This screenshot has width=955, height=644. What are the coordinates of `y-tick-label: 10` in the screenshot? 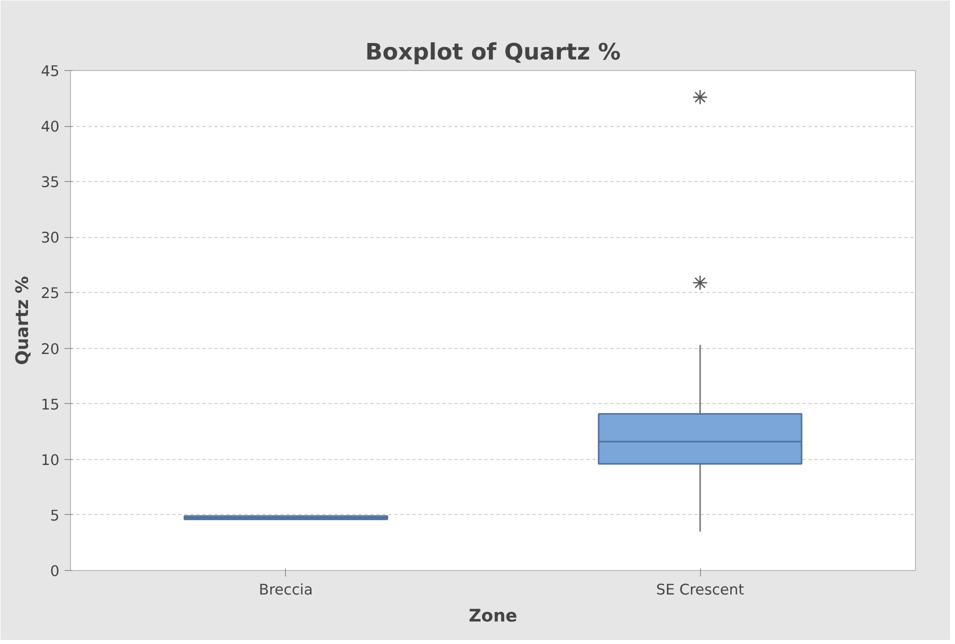 It's located at (50, 460).